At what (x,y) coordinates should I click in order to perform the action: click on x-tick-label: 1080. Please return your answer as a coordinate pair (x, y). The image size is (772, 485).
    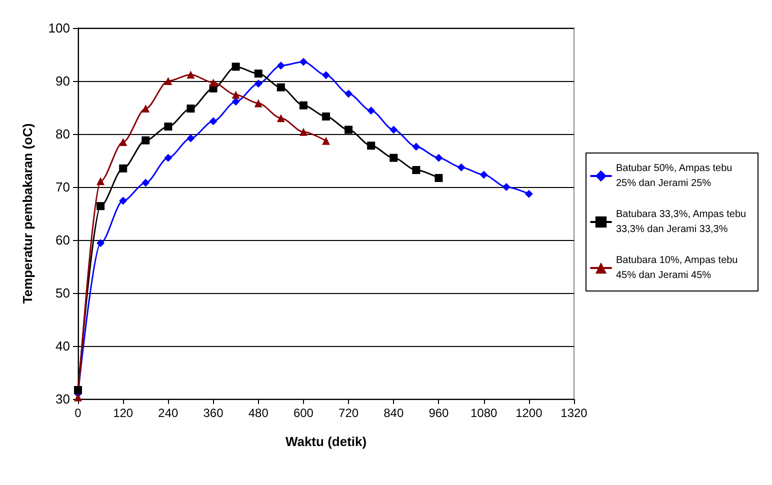
    Looking at the image, I should click on (484, 413).